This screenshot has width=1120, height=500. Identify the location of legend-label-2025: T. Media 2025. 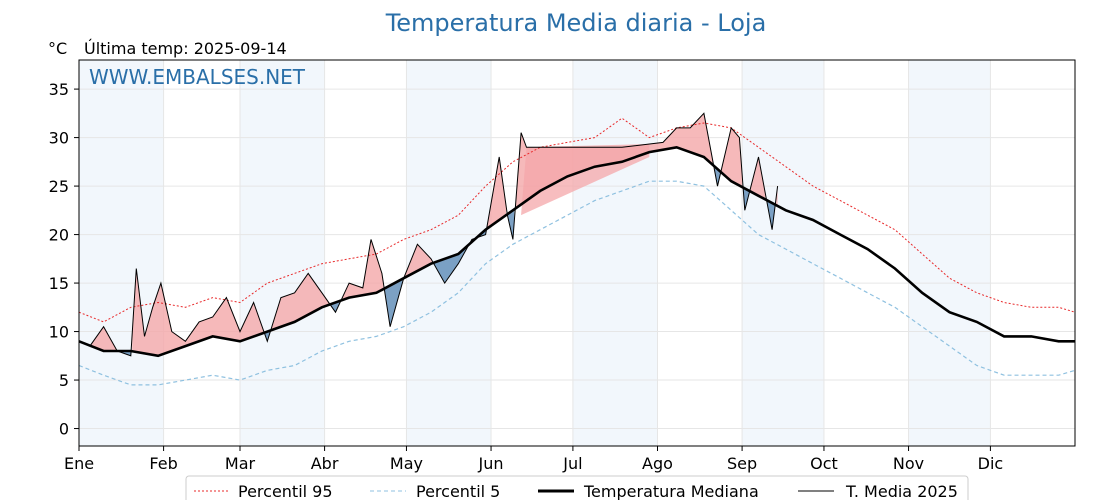
(901, 491).